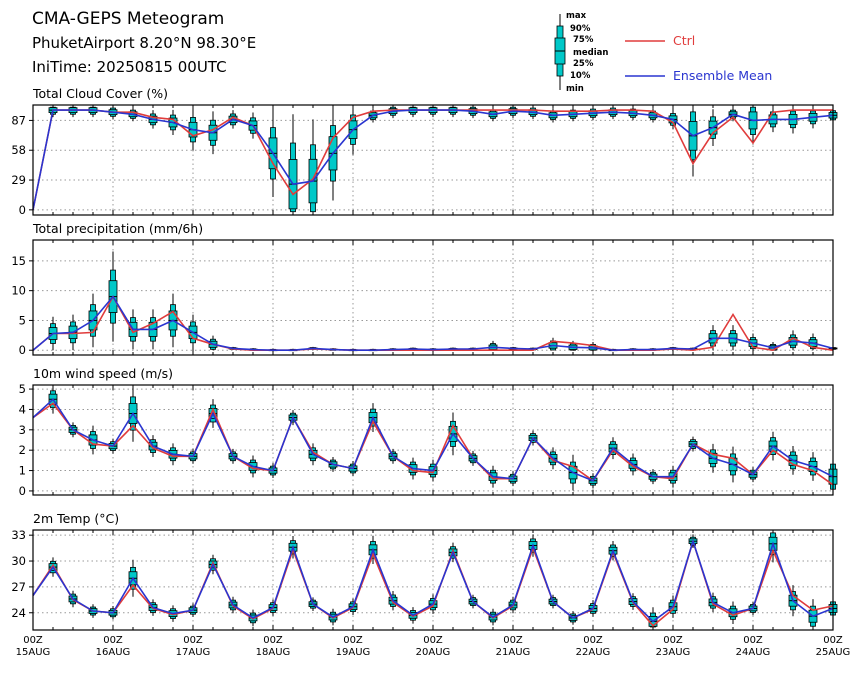  What do you see at coordinates (590, 53) in the screenshot?
I see `legend-box-label: median` at bounding box center [590, 53].